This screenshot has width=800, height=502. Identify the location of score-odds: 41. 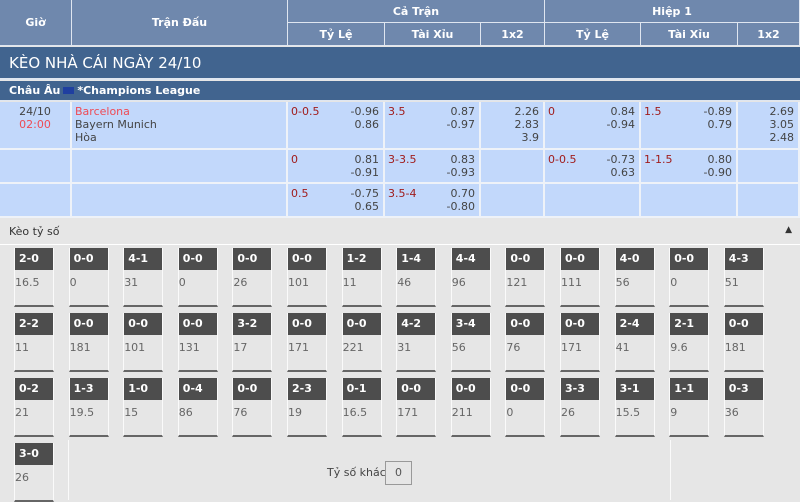
(622, 347).